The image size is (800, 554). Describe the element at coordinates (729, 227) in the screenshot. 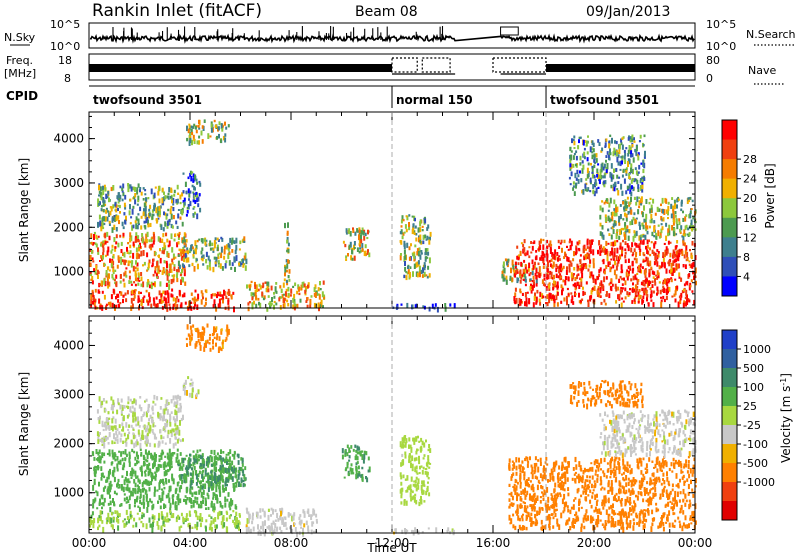

I see `colorbar-swatch` at that location.